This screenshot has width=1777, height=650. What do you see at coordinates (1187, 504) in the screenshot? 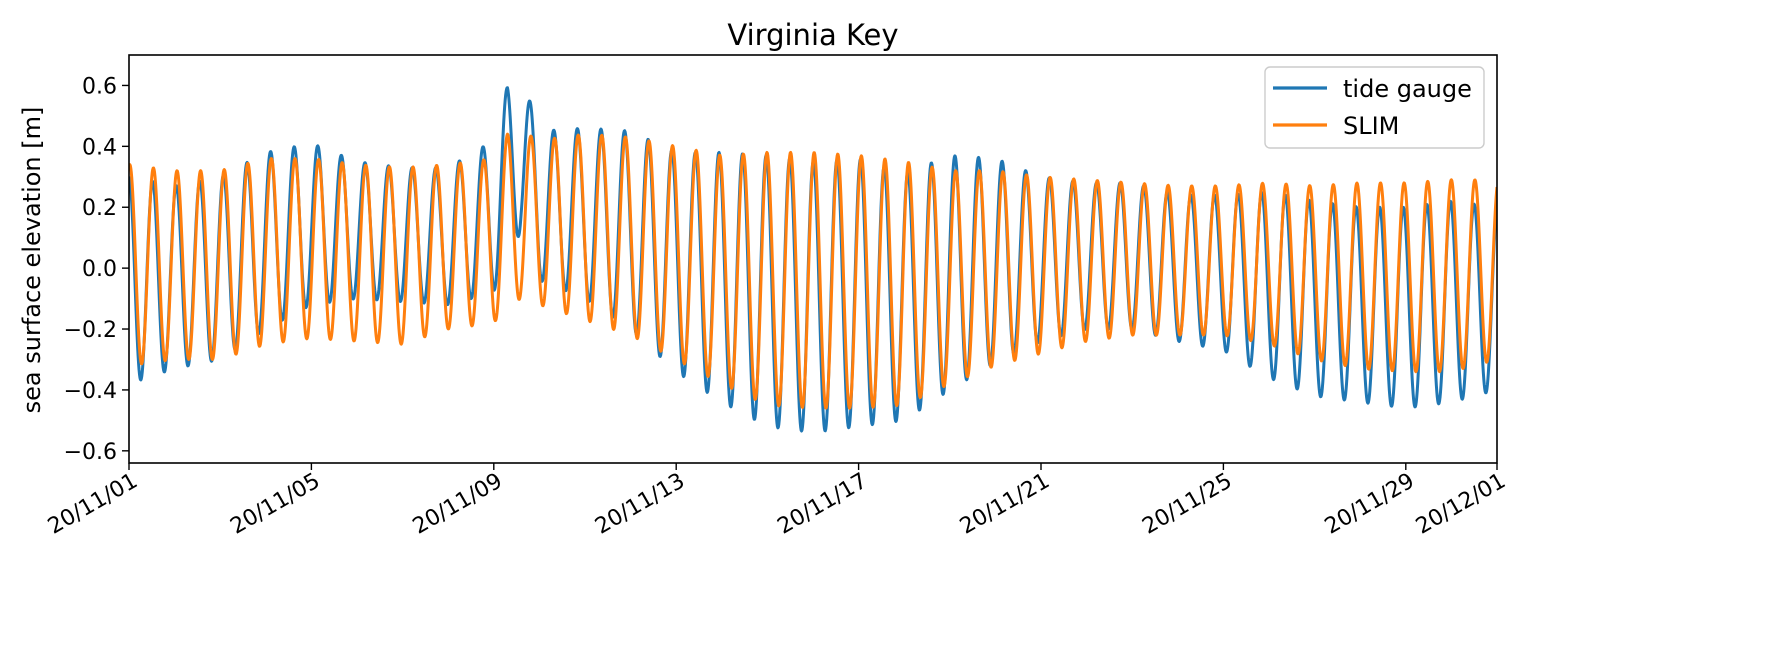
I see `x-tick-label: 20/11/25` at bounding box center [1187, 504].